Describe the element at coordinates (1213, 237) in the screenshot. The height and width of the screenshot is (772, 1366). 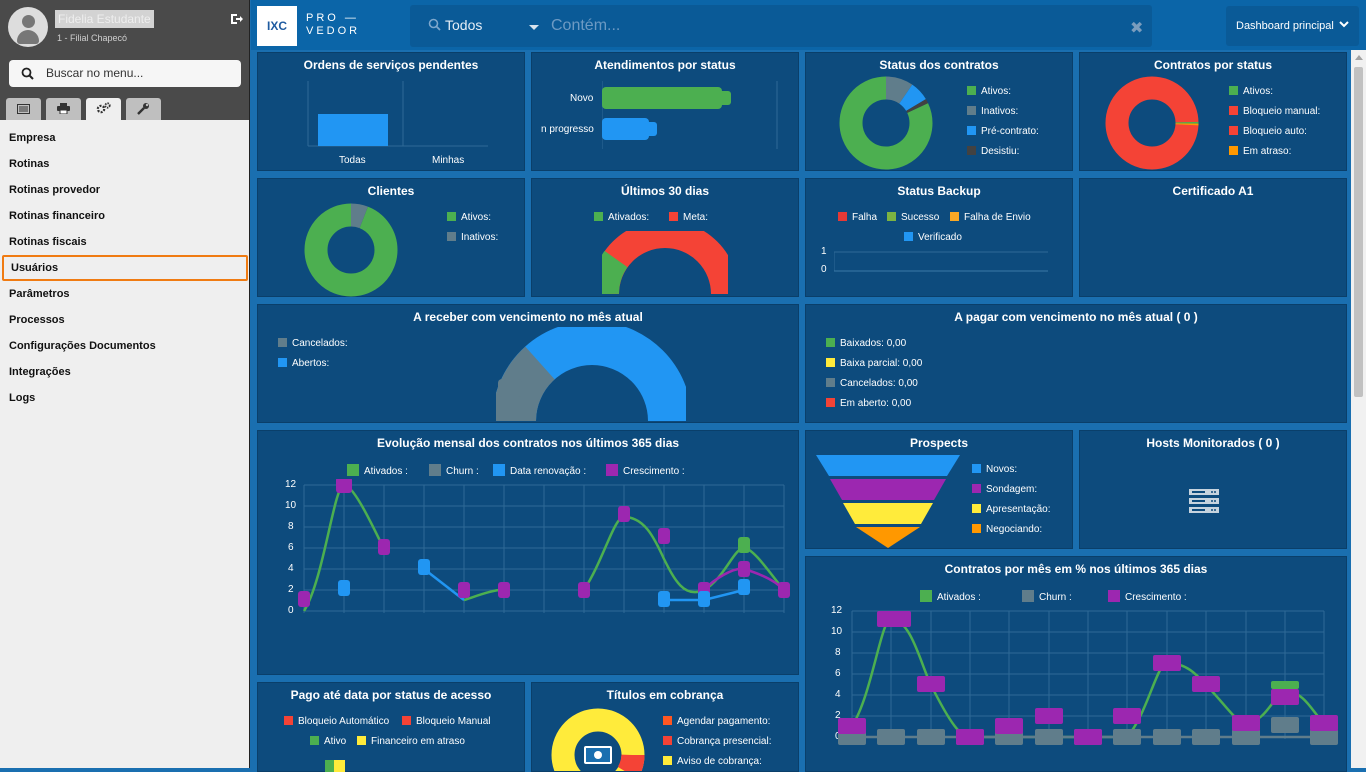
I see `card-certificado-a1: Certificado A1` at that location.